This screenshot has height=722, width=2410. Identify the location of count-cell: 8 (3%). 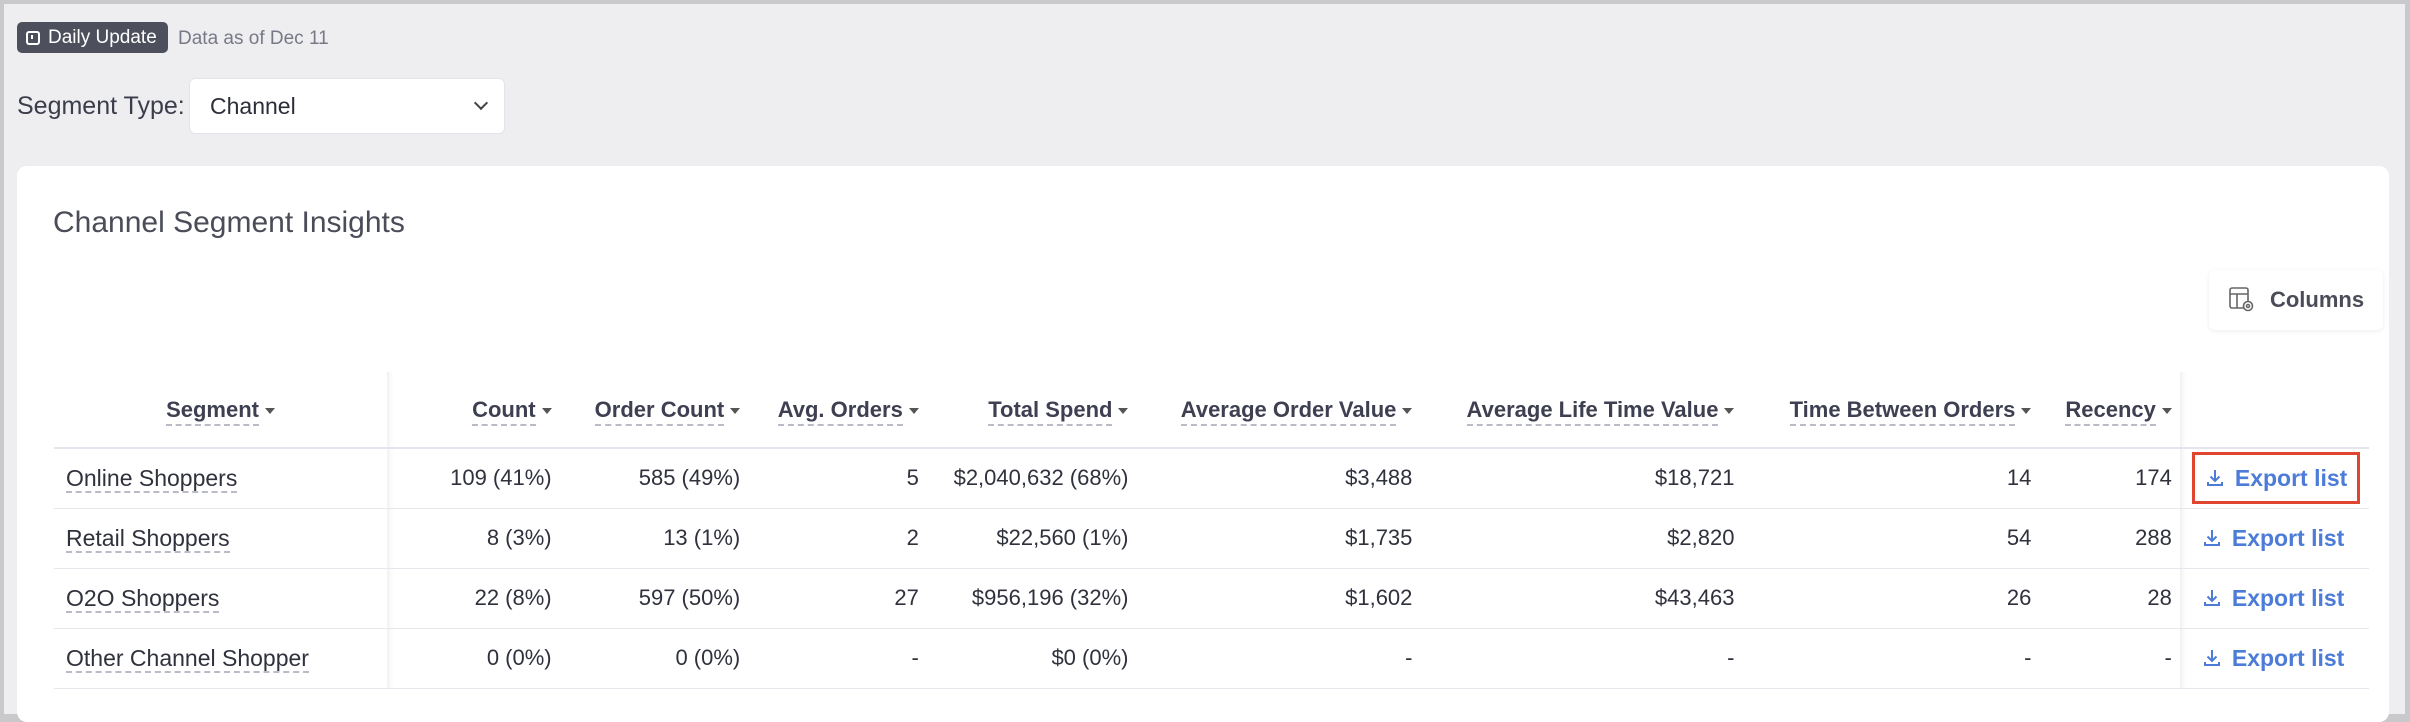
(473, 538).